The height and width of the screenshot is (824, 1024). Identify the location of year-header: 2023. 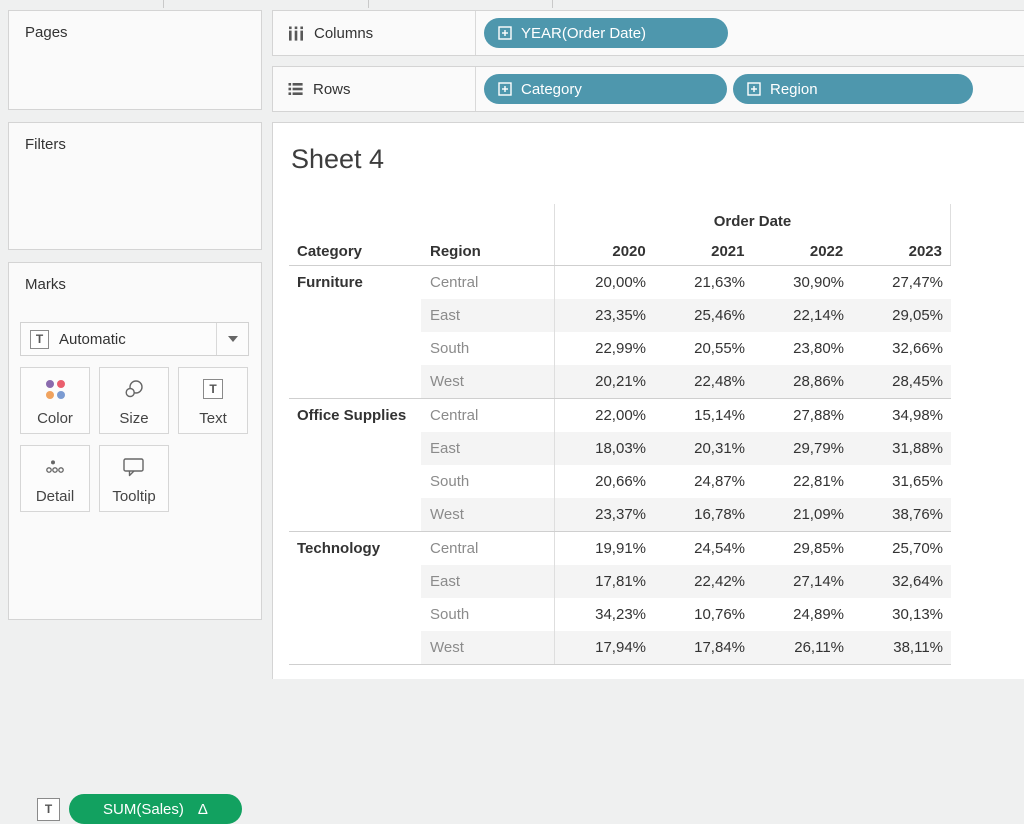
(925, 251).